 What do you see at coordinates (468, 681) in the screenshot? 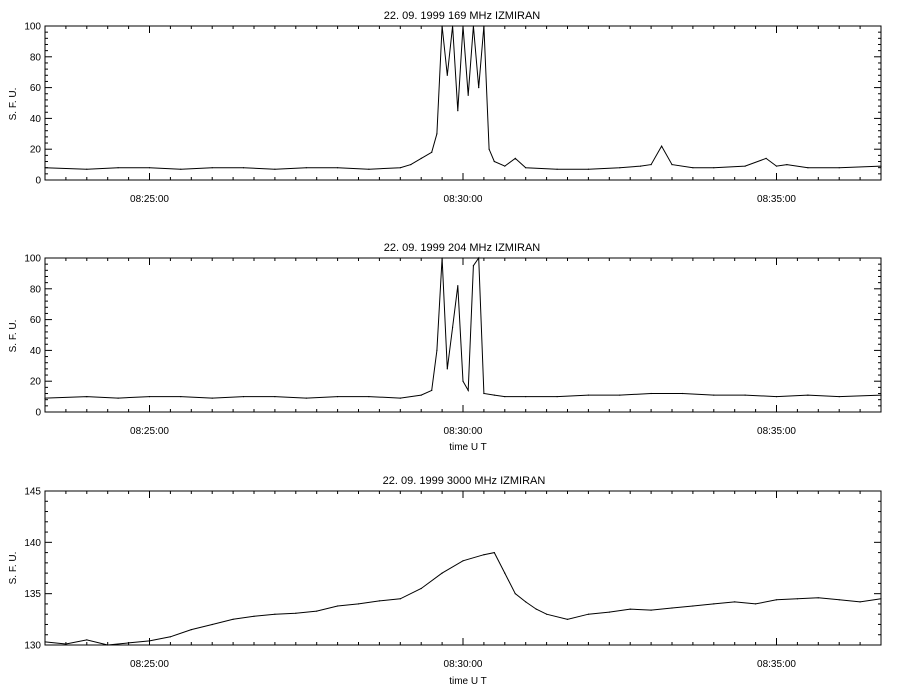
I see `x-axis-label: time U T` at bounding box center [468, 681].